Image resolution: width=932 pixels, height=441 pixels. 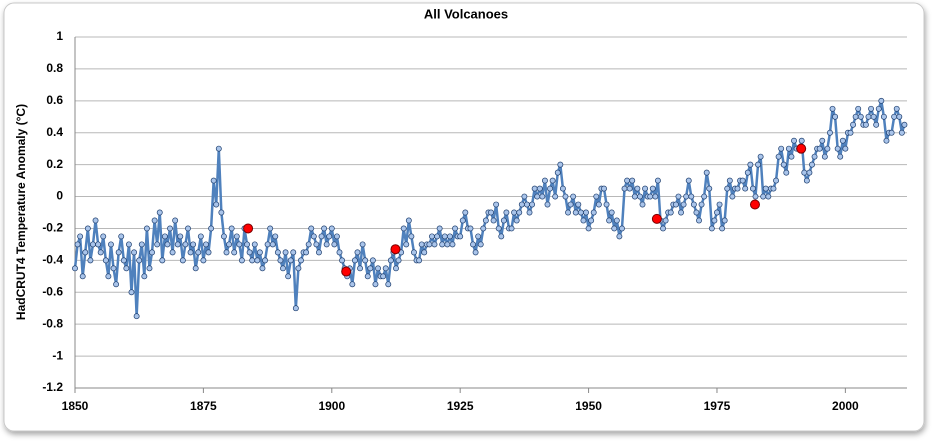 What do you see at coordinates (75, 406) in the screenshot?
I see `x-tick-label: 1850` at bounding box center [75, 406].